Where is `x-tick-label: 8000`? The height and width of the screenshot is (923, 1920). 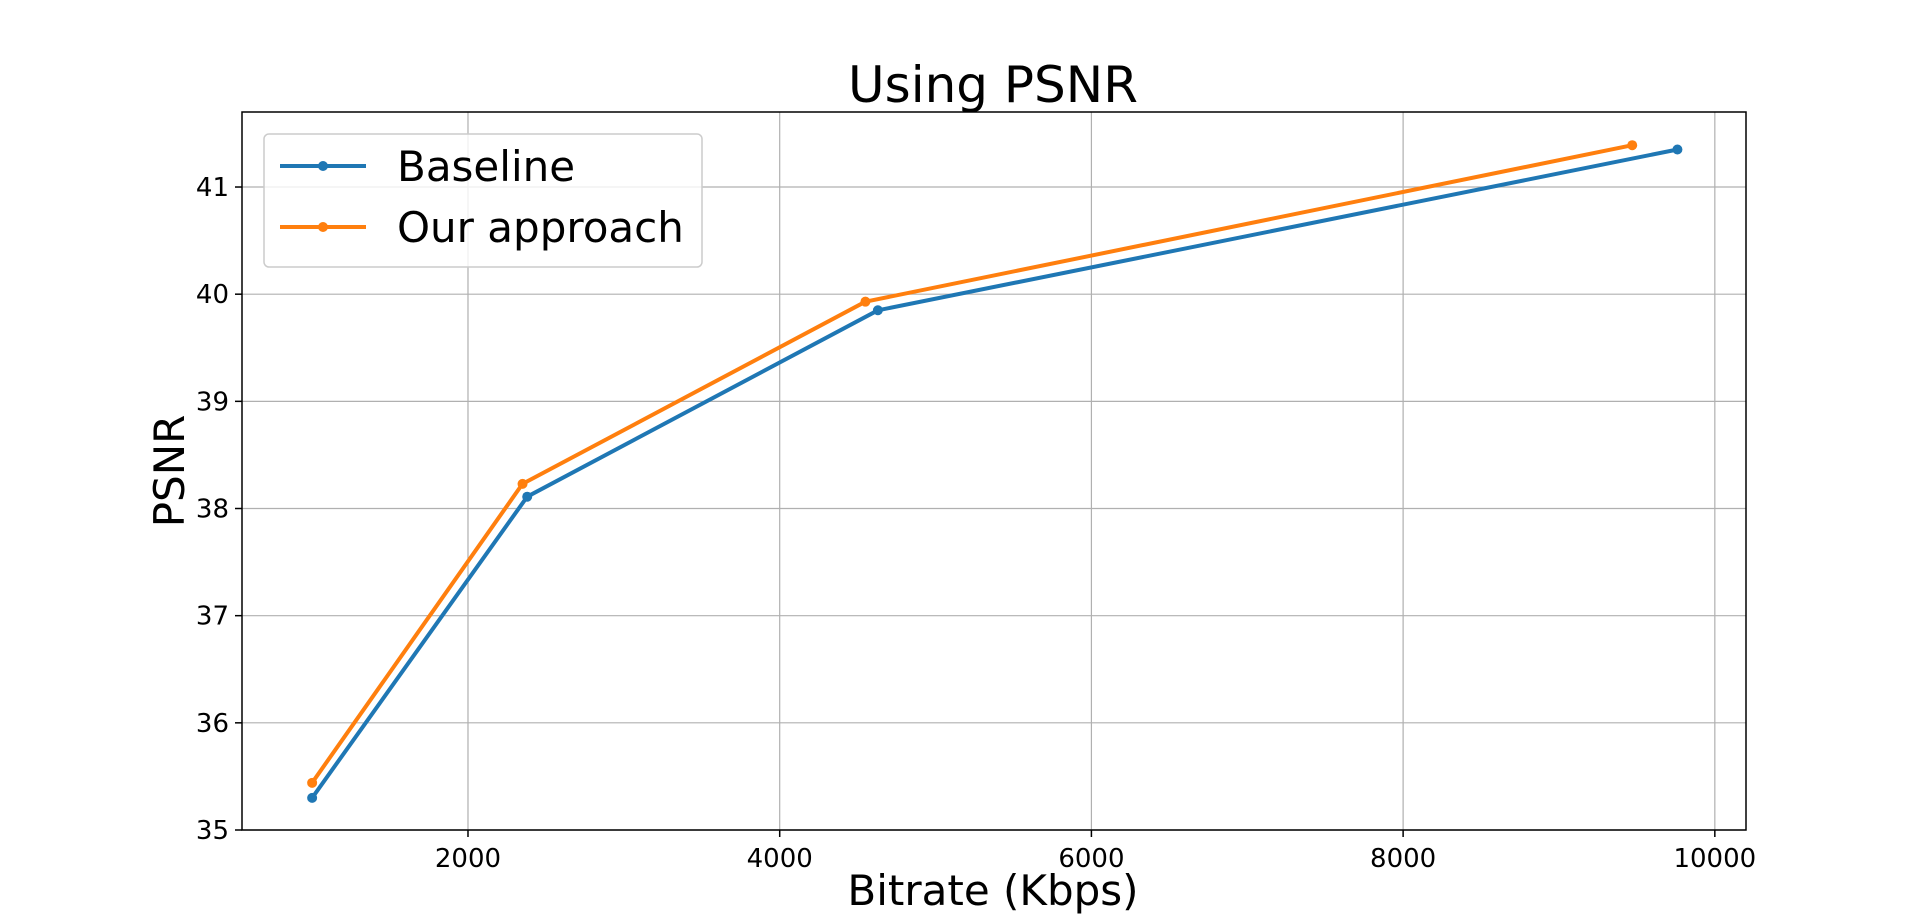
x-tick-label: 8000 is located at coordinates (1403, 859).